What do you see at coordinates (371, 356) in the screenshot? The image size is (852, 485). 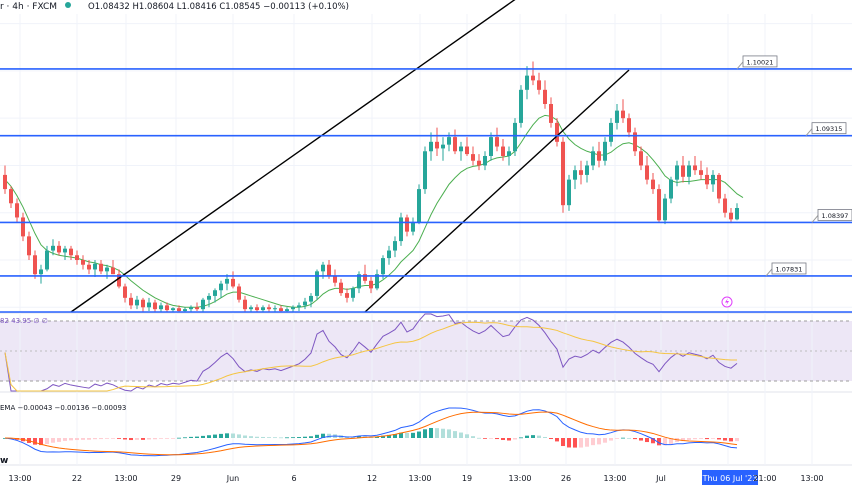 I see `rsi-ma-line` at bounding box center [371, 356].